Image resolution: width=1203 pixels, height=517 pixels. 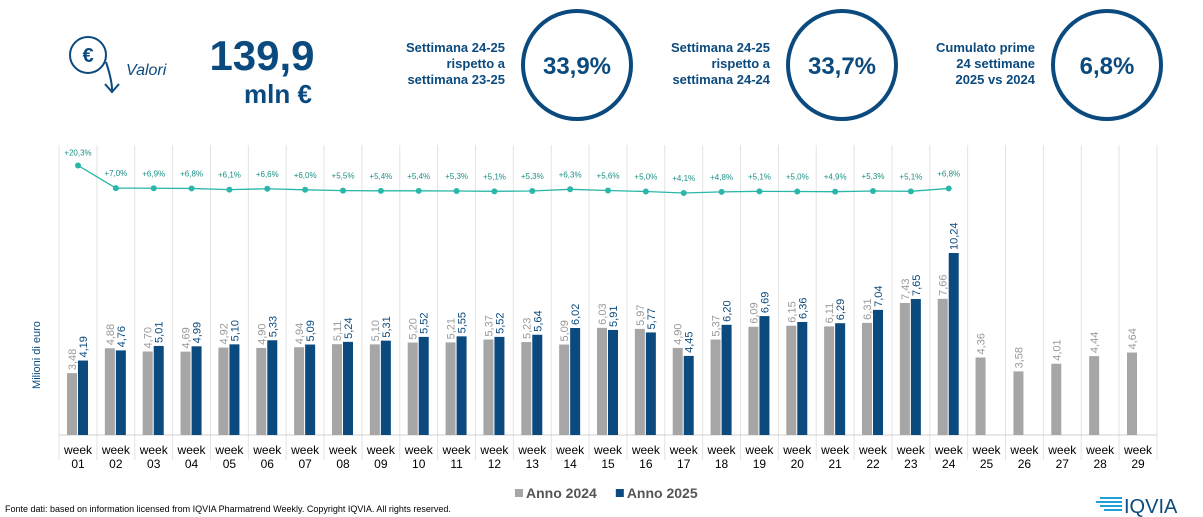 What do you see at coordinates (88, 55) in the screenshot?
I see `euro-icon` at bounding box center [88, 55].